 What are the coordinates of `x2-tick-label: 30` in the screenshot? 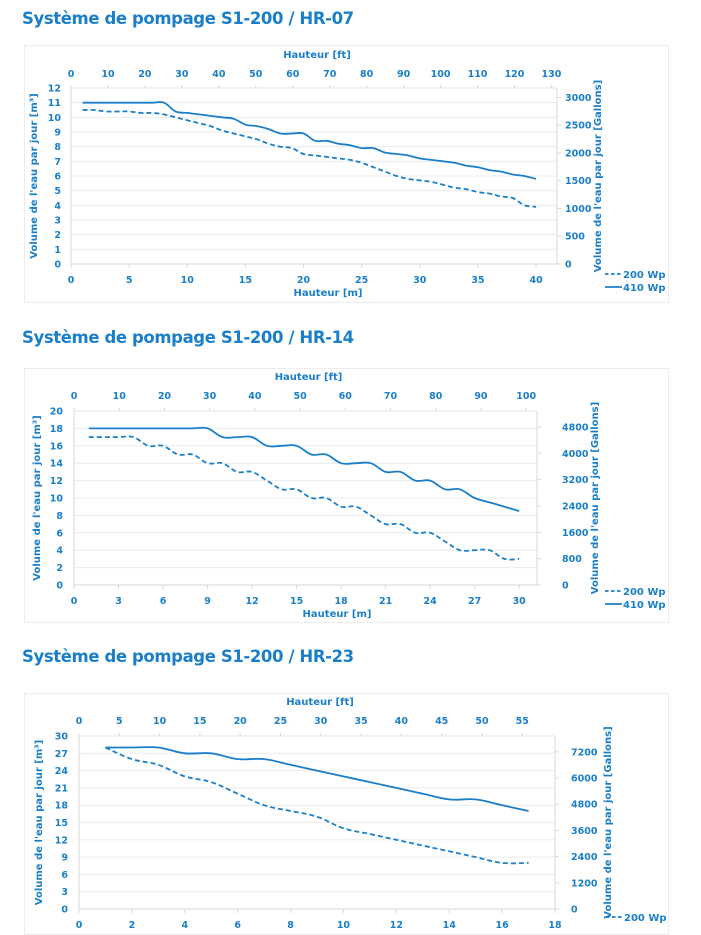 It's located at (210, 396).